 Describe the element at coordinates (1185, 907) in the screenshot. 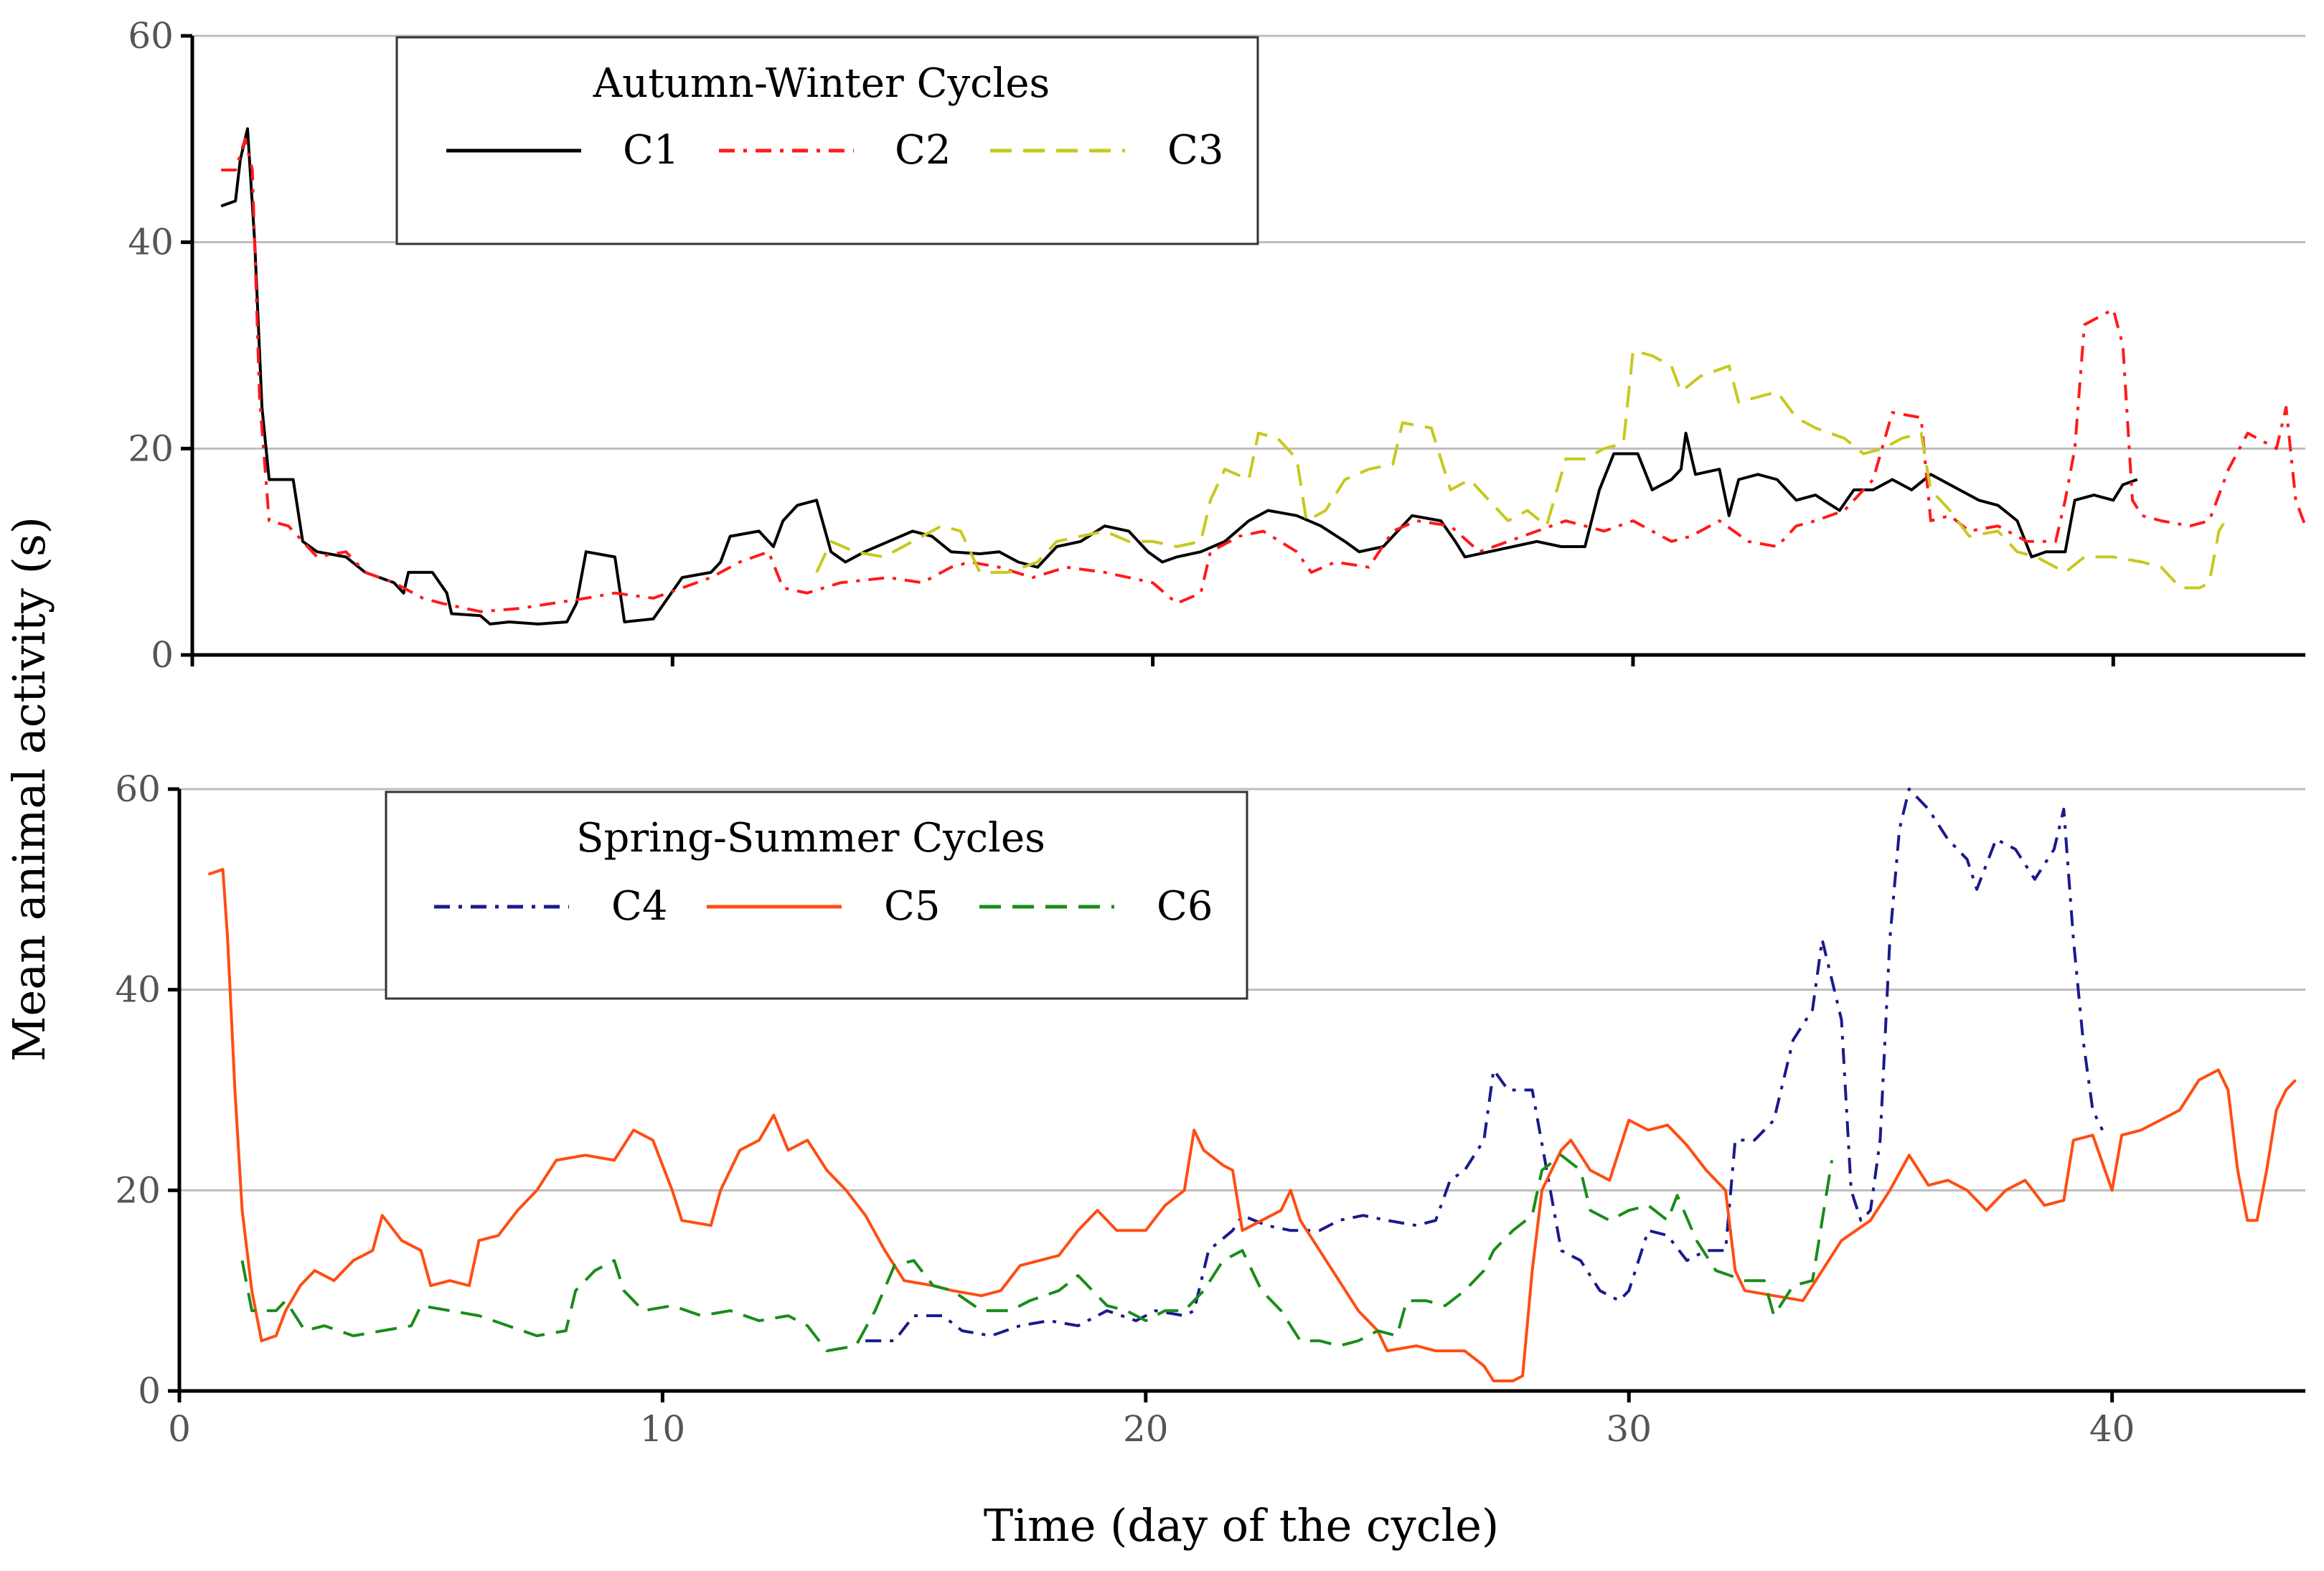

I see `legend-label-c6: C6` at that location.